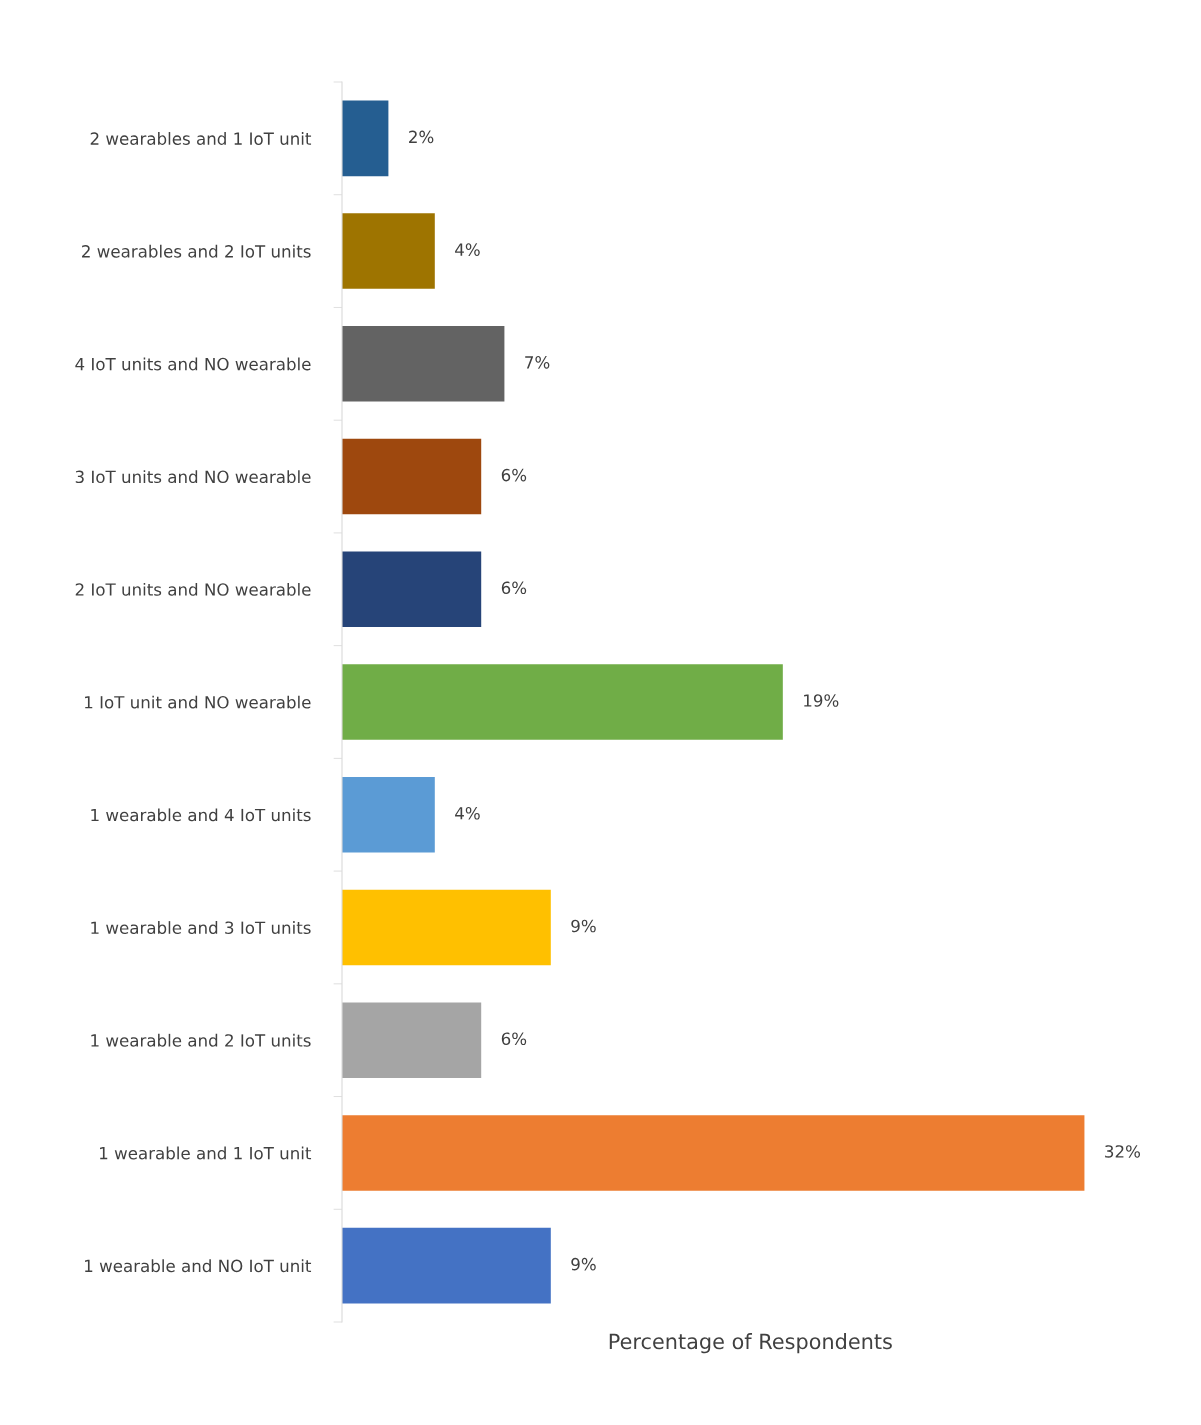 The width and height of the screenshot is (1201, 1425). I want to click on y-tick-label: 2 wearables and 2 IoT units, so click(196, 251).